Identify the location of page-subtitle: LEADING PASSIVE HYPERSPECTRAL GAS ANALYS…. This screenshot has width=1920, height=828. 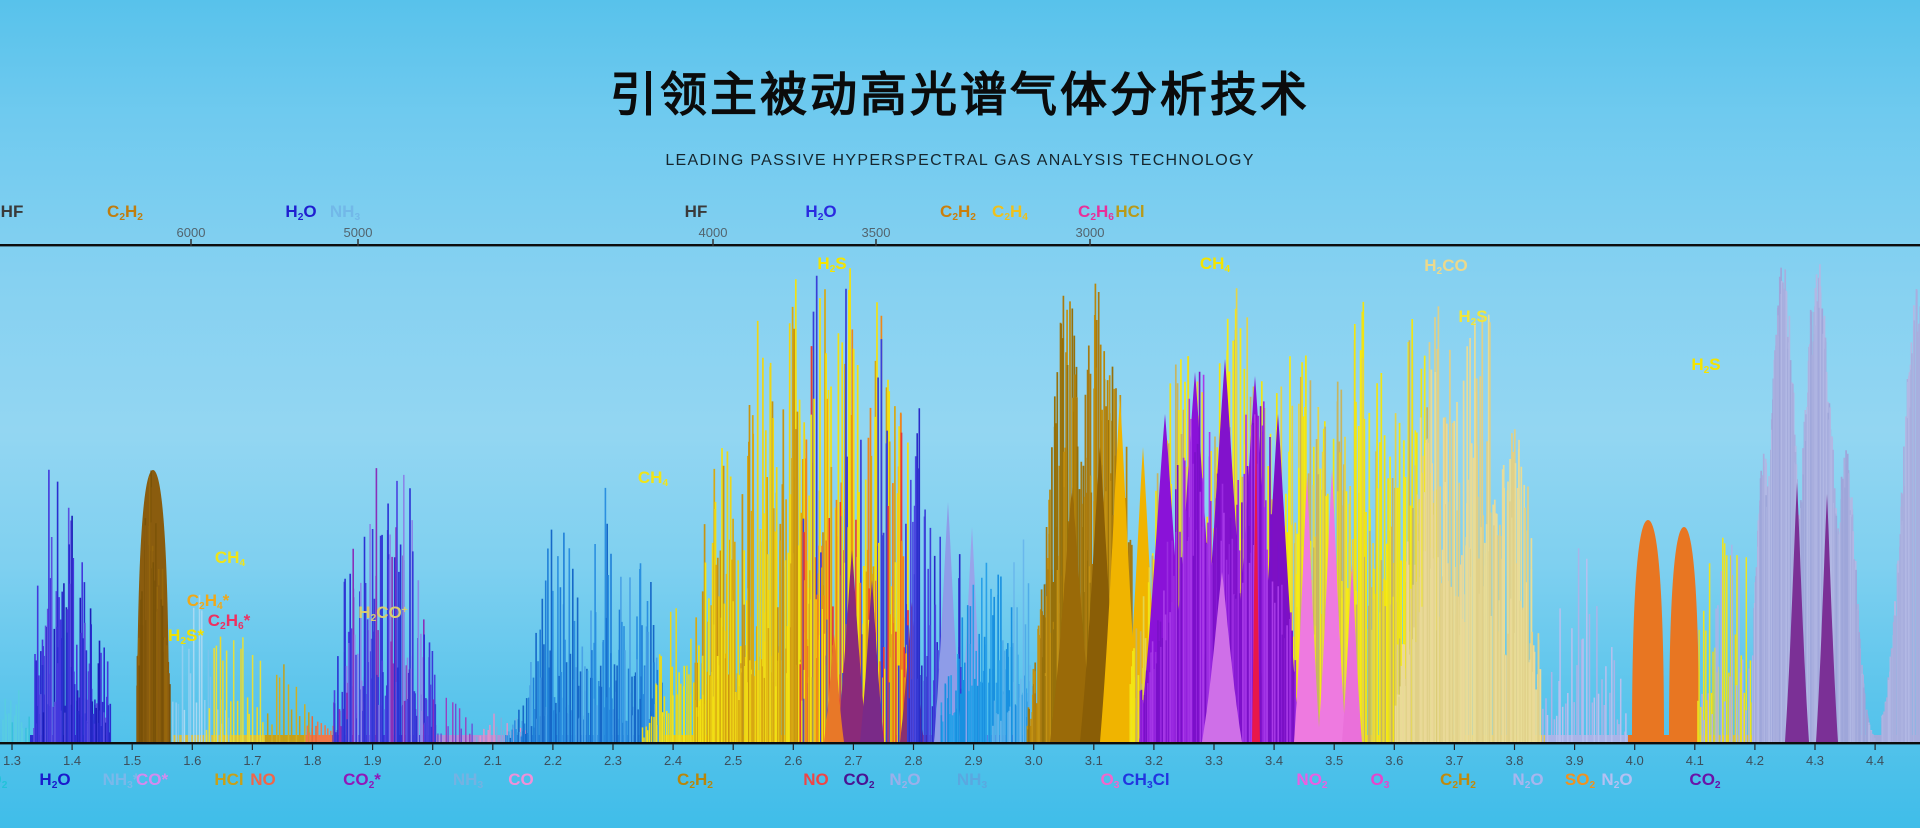
(960, 160).